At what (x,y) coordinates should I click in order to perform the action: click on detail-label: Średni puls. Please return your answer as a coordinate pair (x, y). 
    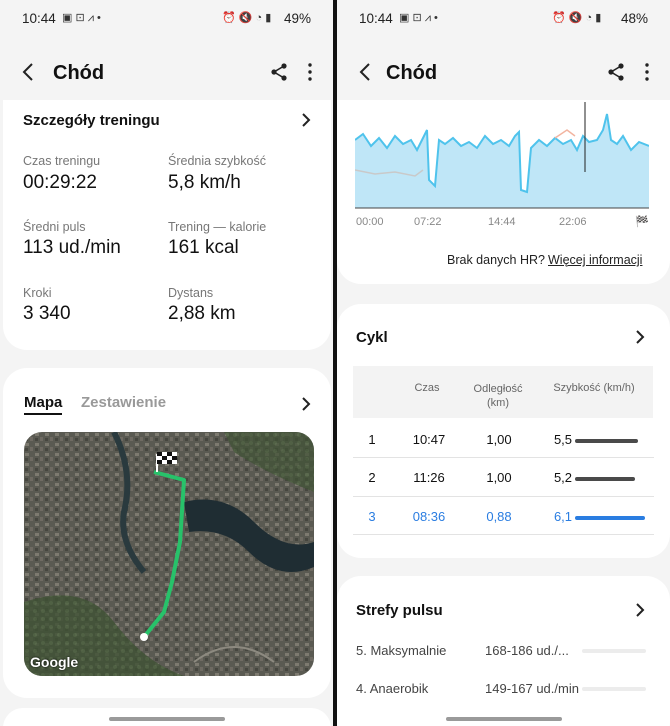
    Looking at the image, I should click on (54, 227).